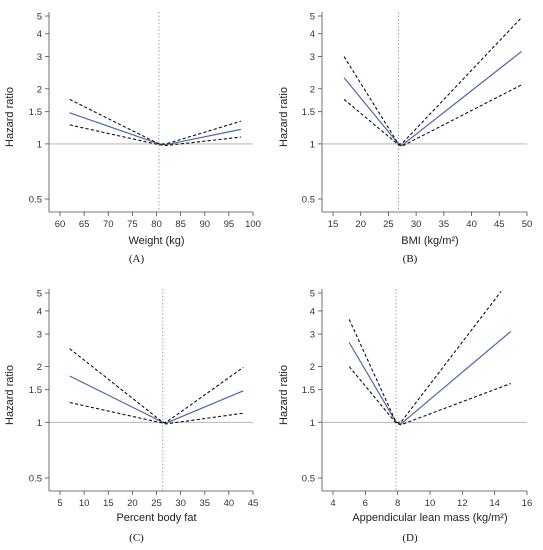  Describe the element at coordinates (527, 224) in the screenshot. I see `x-tick-label: 50` at that location.